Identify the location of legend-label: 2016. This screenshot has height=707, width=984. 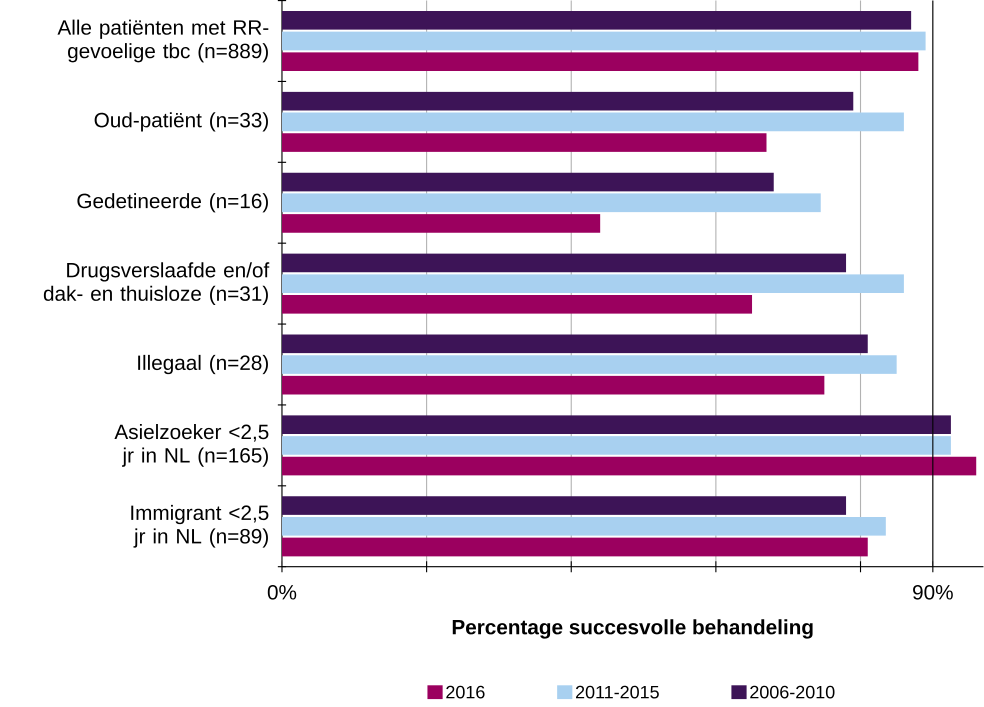
(465, 692).